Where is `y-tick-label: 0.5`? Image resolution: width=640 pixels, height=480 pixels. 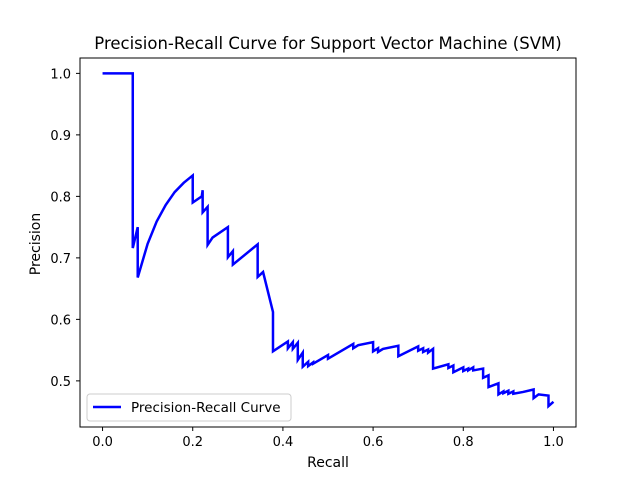 y-tick-label: 0.5 is located at coordinates (60, 382).